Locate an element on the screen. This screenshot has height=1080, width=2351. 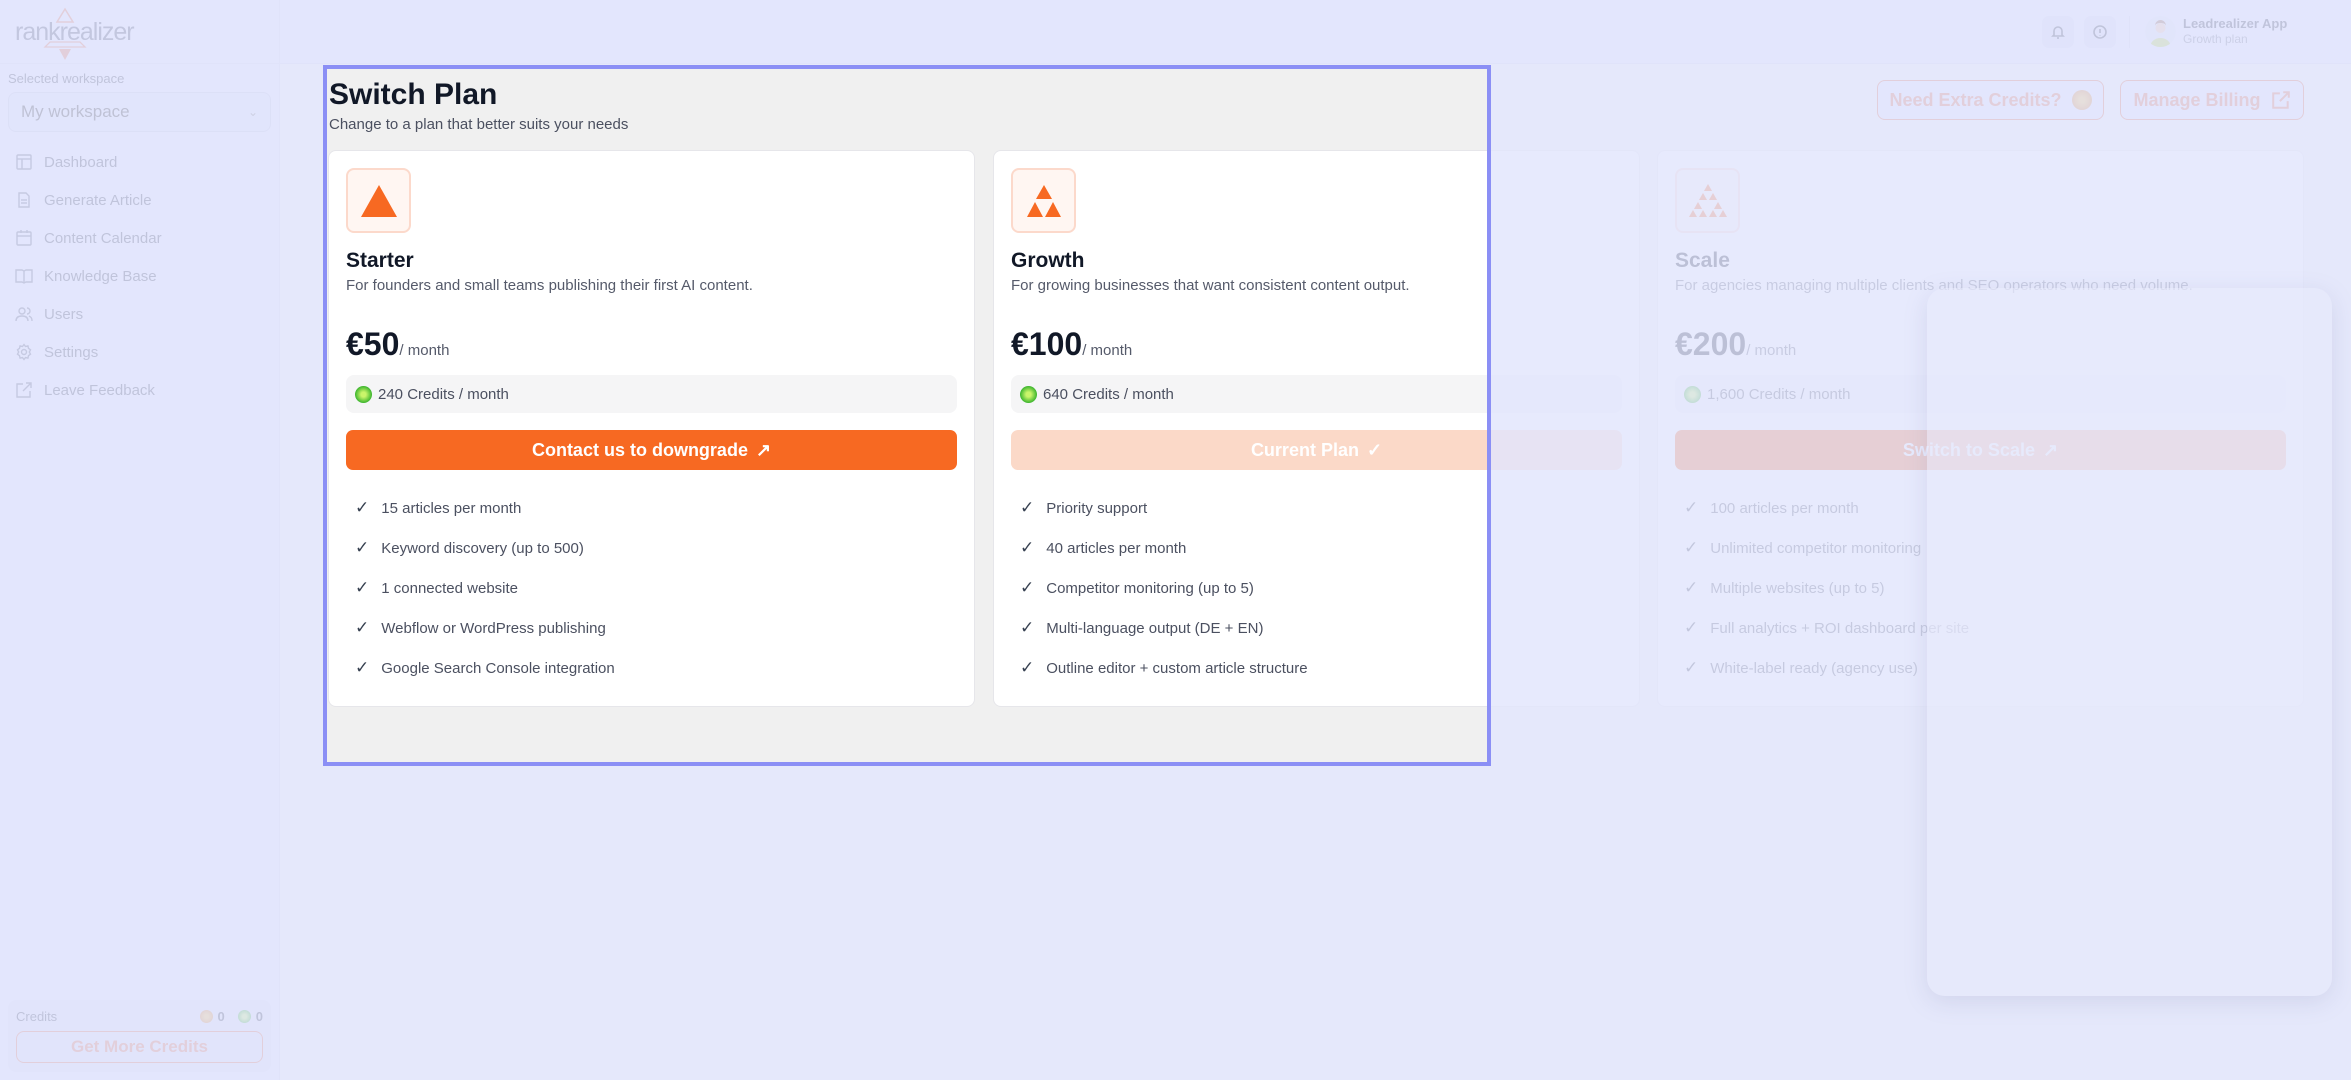
workspace-value: My workspace is located at coordinates (75, 111).